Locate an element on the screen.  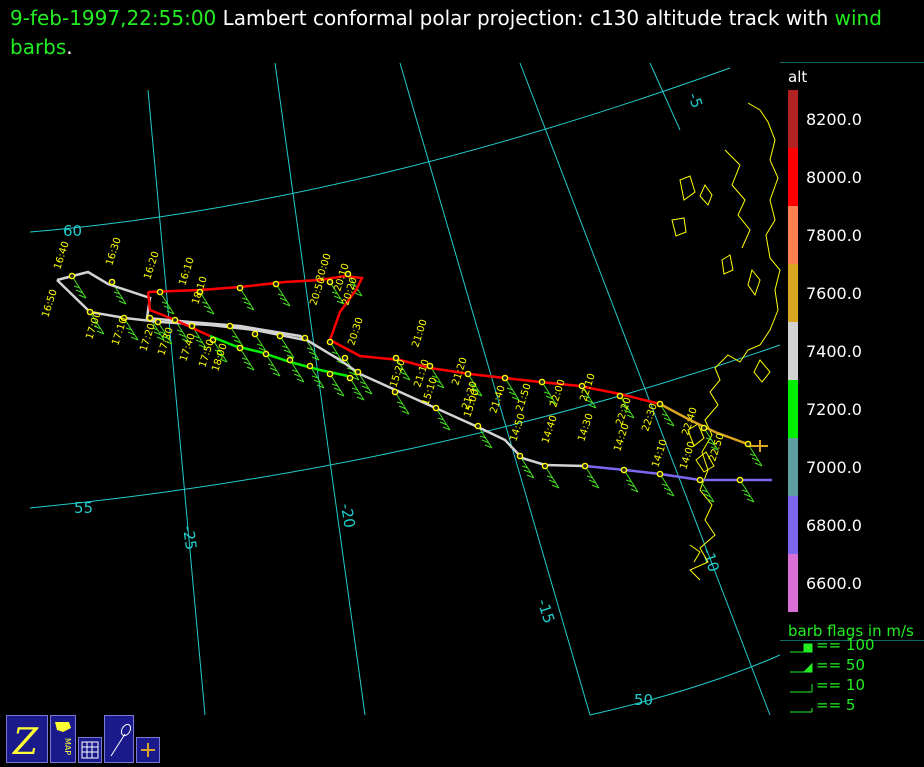
aircraft-icon is located at coordinates (759, 446).